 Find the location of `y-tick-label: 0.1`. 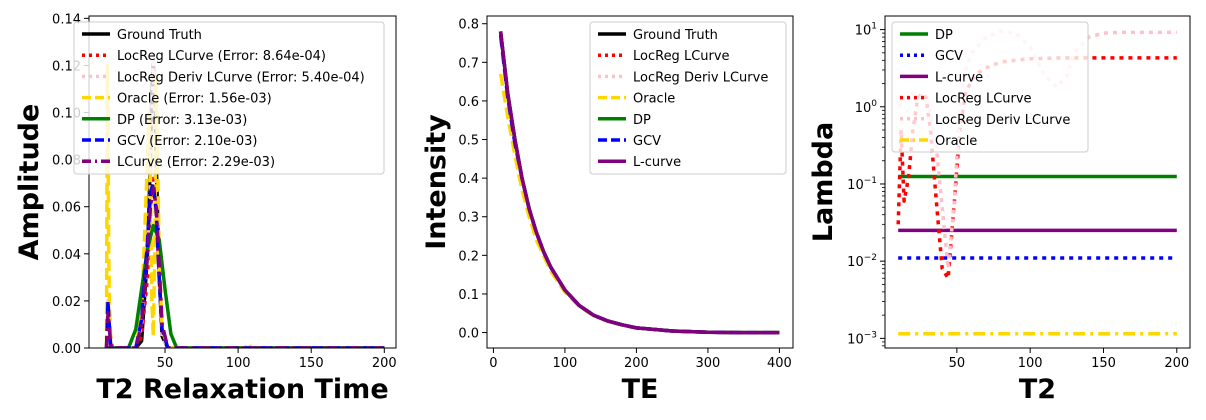

y-tick-label: 0.1 is located at coordinates (468, 295).